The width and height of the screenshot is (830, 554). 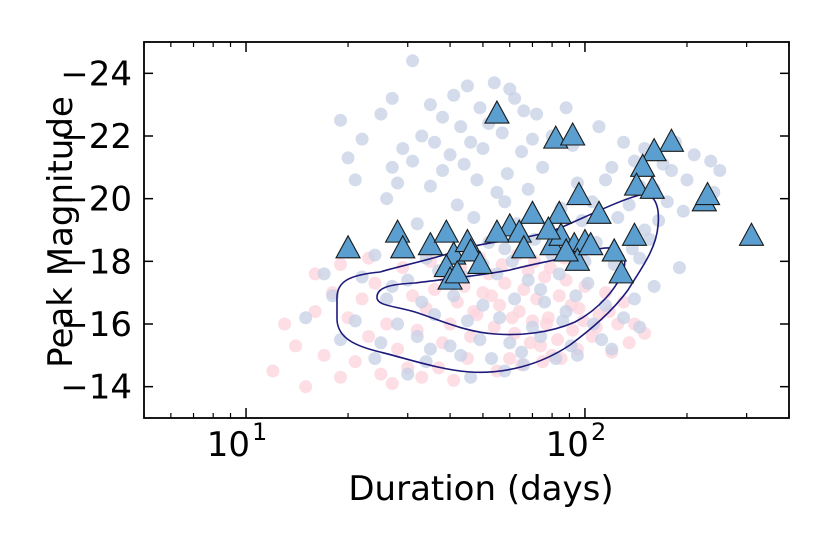 I want to click on y-tick-label: −18, so click(x=96, y=262).